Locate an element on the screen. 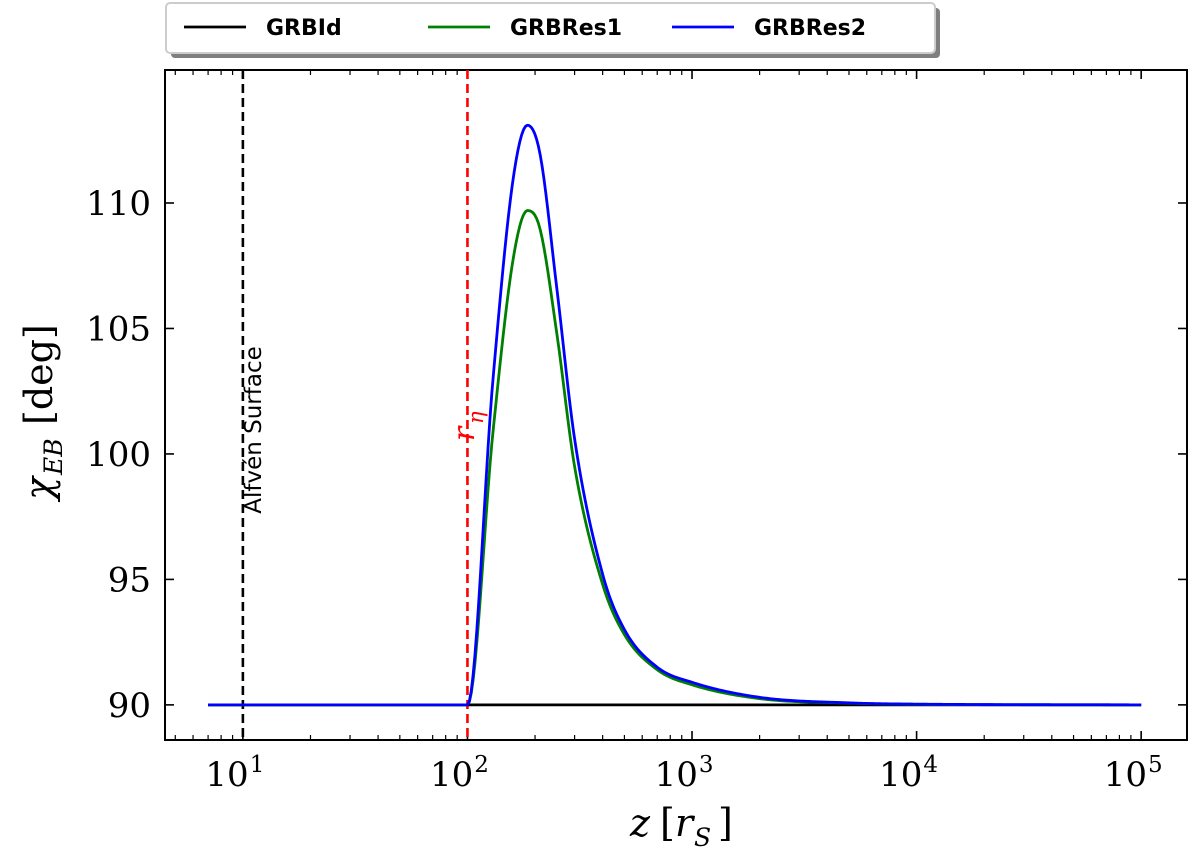 This screenshot has width=1200, height=852. x-axis-label-z: z is located at coordinates (640, 823).